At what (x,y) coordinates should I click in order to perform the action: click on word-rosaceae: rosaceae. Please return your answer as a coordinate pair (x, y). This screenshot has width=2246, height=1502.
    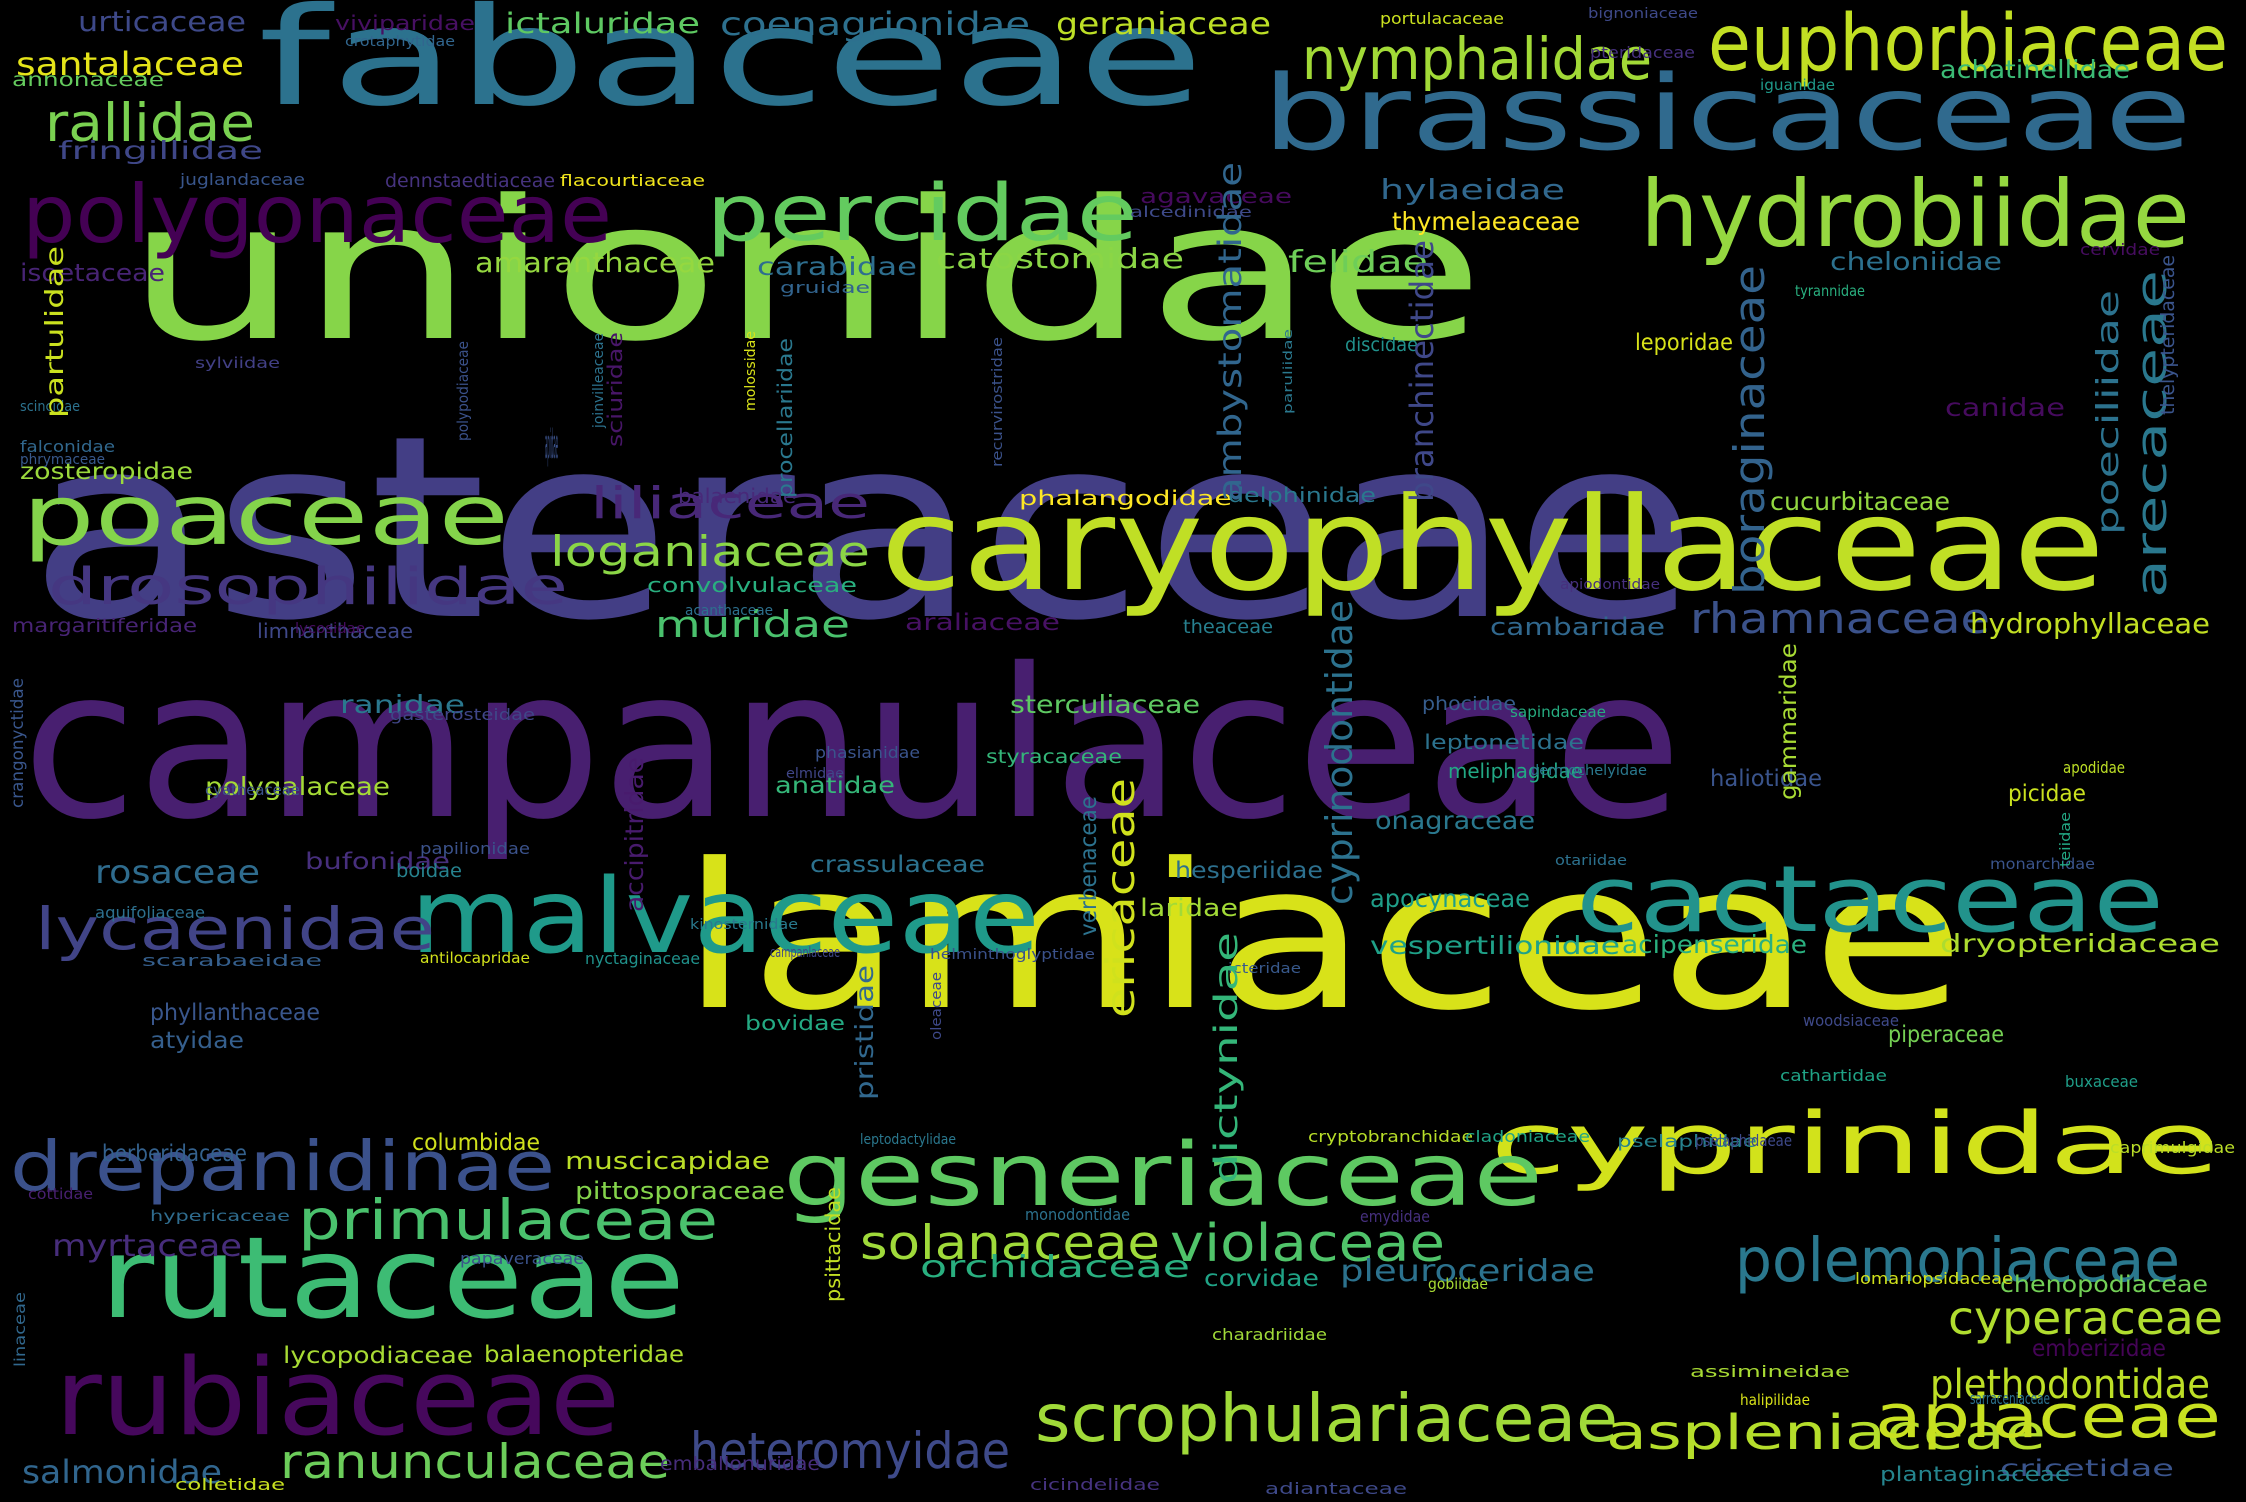
    Looking at the image, I should click on (177, 871).